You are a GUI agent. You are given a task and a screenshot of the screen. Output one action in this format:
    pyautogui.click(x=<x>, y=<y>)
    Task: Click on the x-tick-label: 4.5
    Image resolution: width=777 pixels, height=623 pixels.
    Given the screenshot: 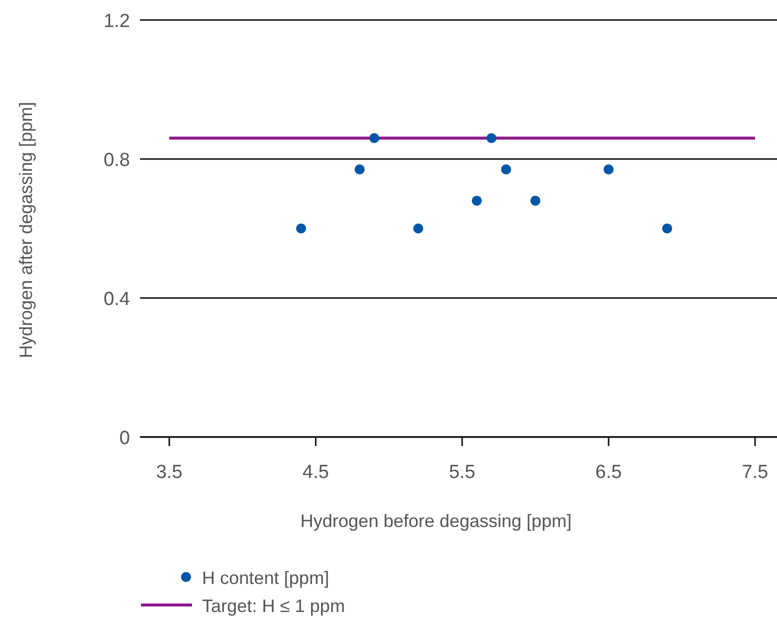 What is the action you would take?
    pyautogui.click(x=315, y=472)
    